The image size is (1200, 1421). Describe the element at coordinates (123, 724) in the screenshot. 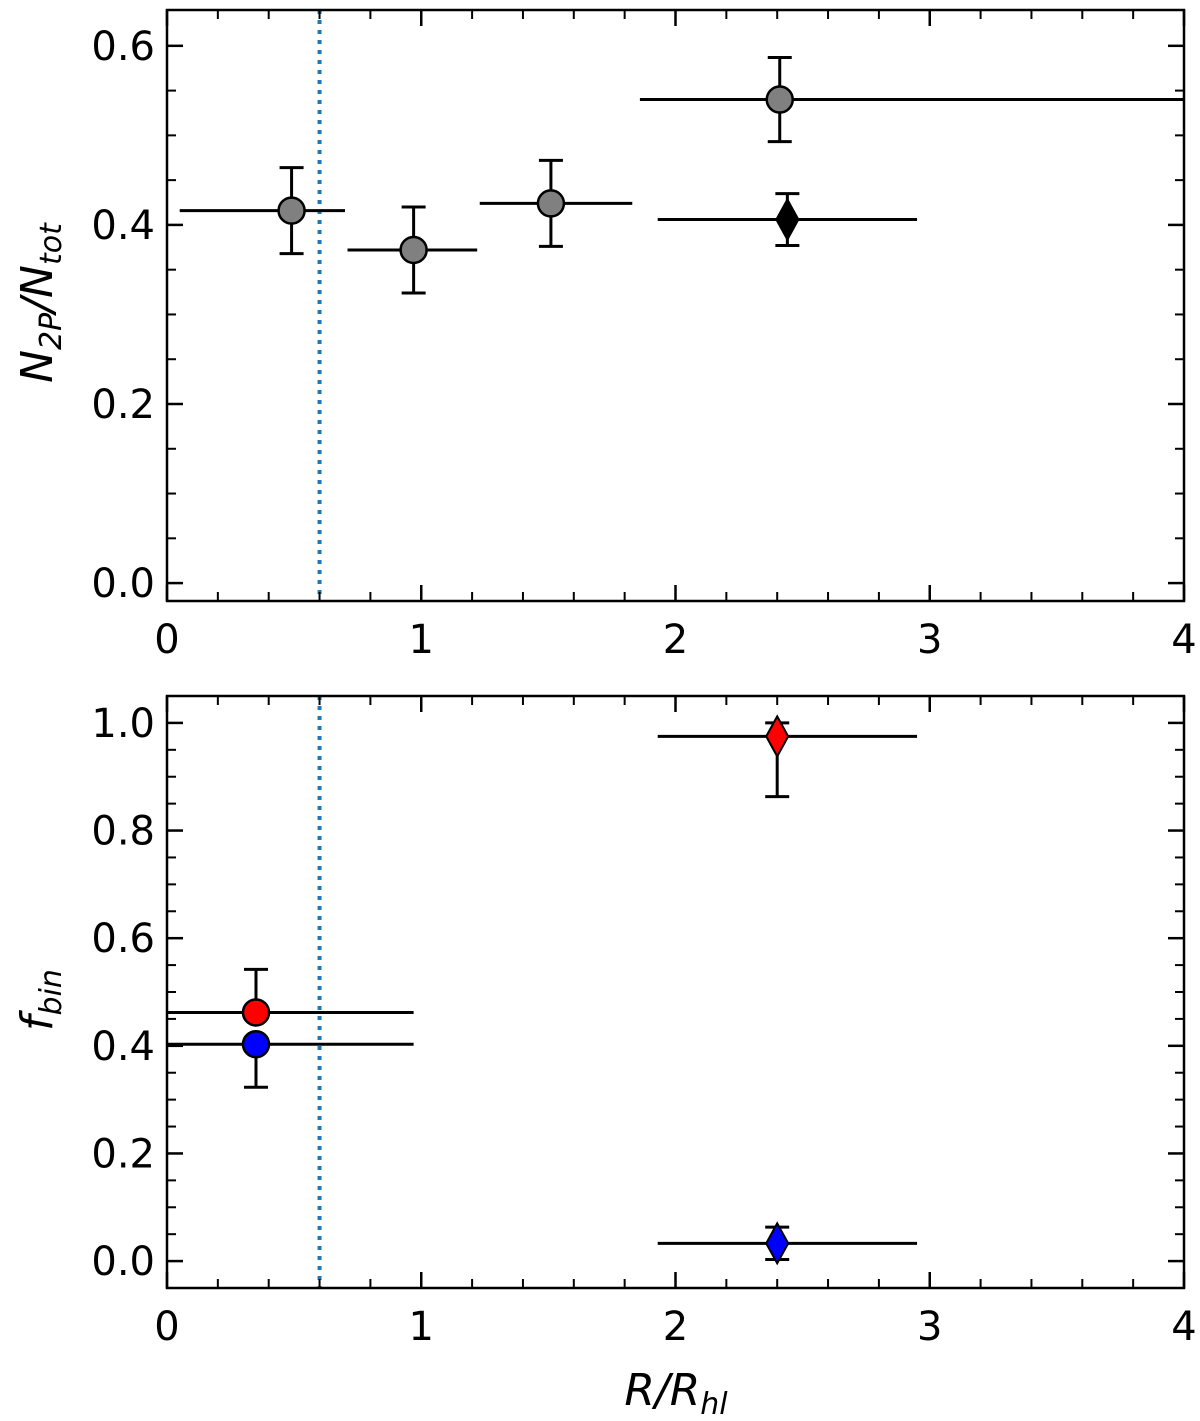

I see `y-tick-label: 1.0` at that location.